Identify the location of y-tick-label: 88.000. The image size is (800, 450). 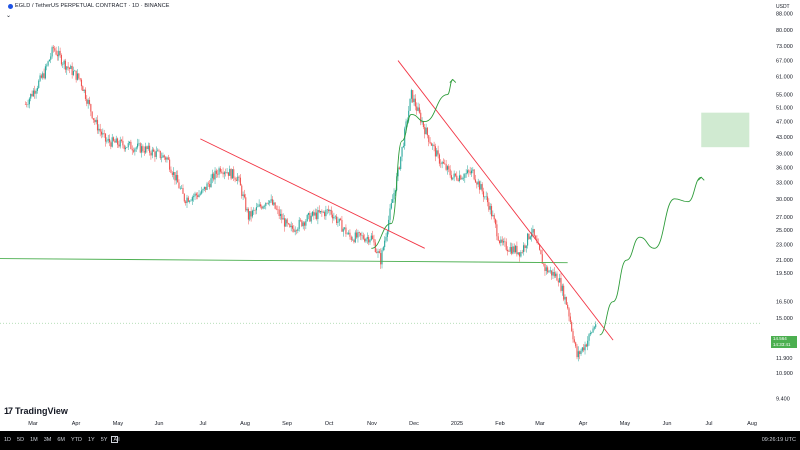
(784, 15).